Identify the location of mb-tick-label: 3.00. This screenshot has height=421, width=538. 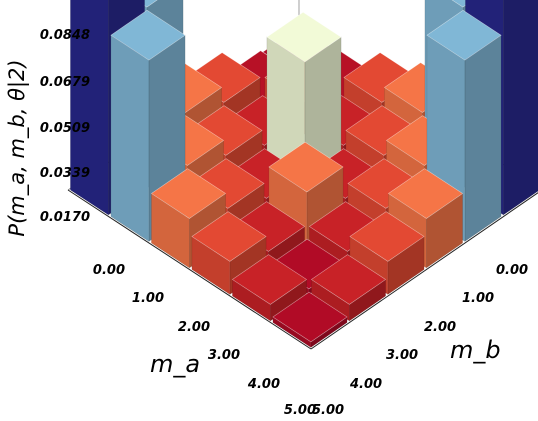
(402, 355).